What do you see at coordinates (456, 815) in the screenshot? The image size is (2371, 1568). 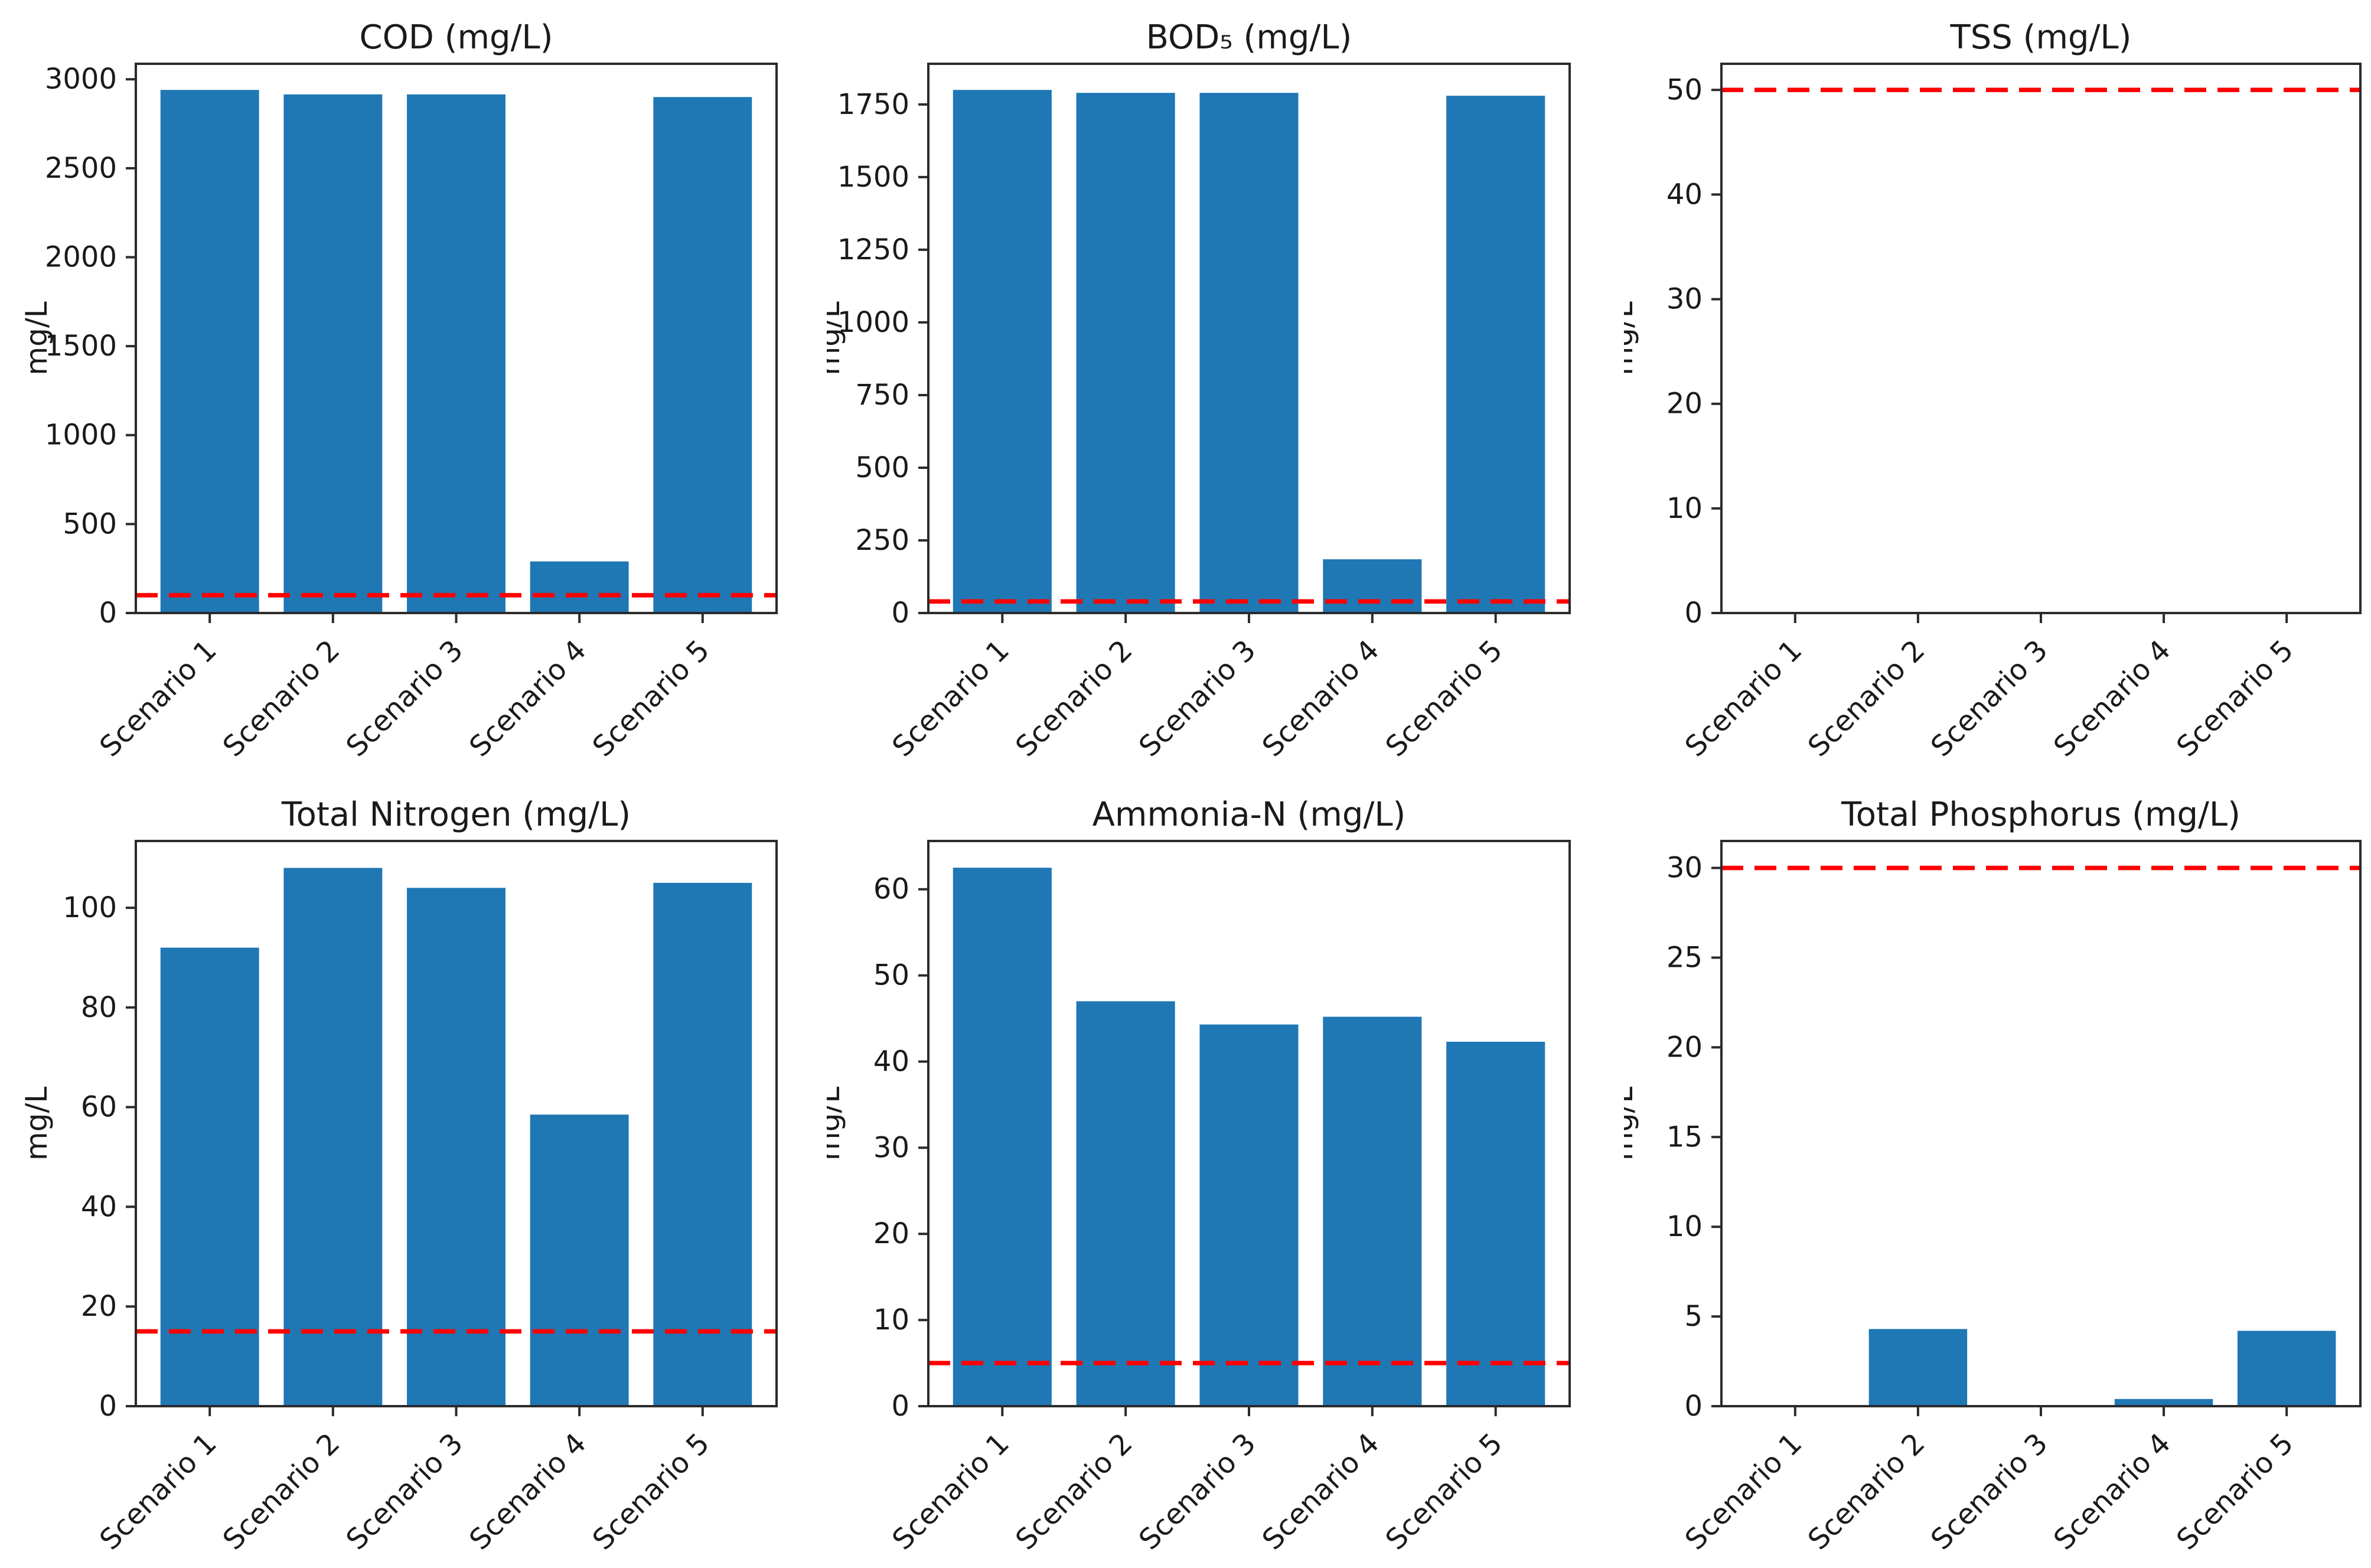 I see `chart-title-total-nitrogen: Total Nitrogen (mg/L)` at bounding box center [456, 815].